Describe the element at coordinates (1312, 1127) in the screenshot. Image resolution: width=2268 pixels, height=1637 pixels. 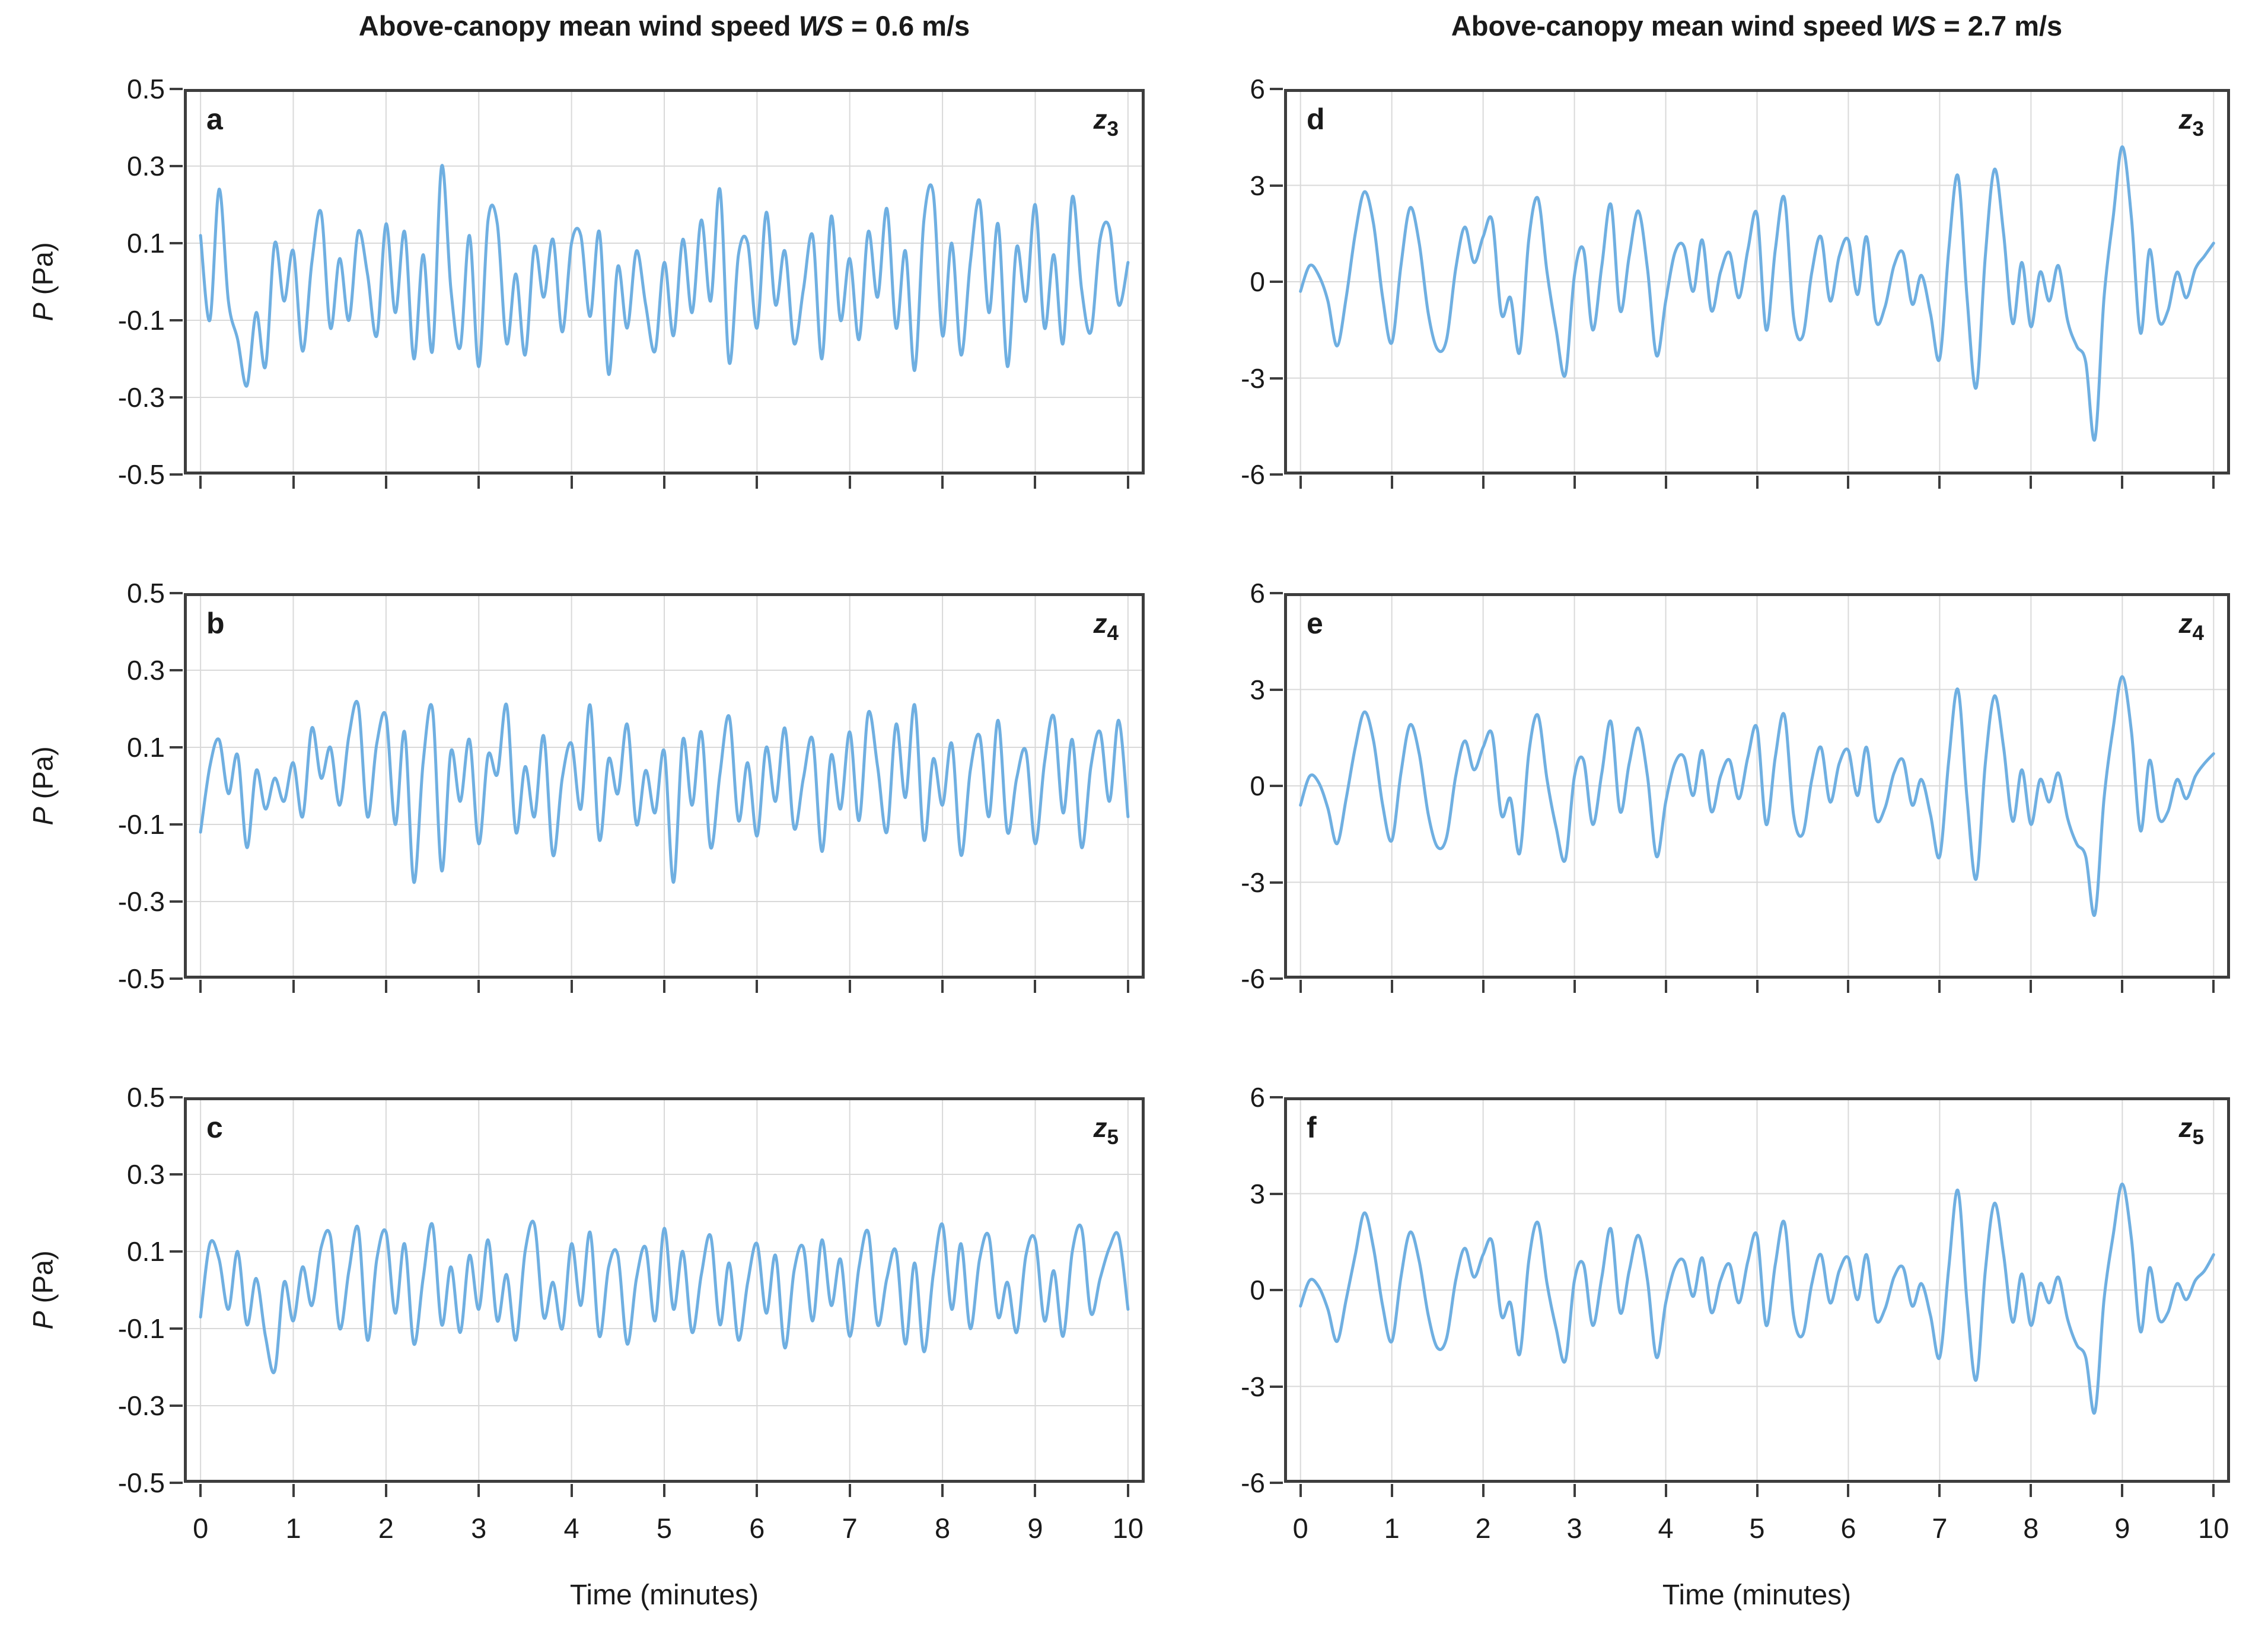
I see `panel-letter-f: f` at that location.